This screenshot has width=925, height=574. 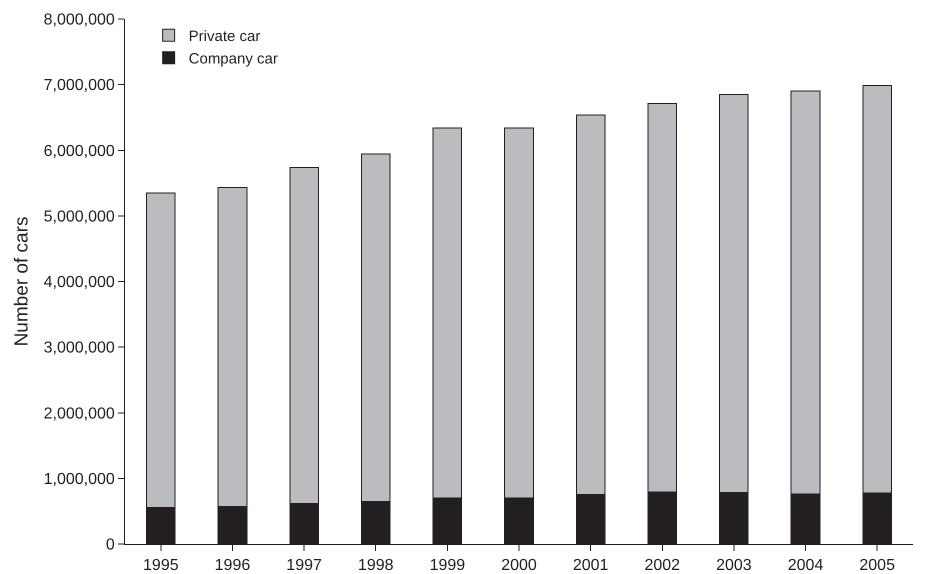 I want to click on legend-label: Company car, so click(x=233, y=59).